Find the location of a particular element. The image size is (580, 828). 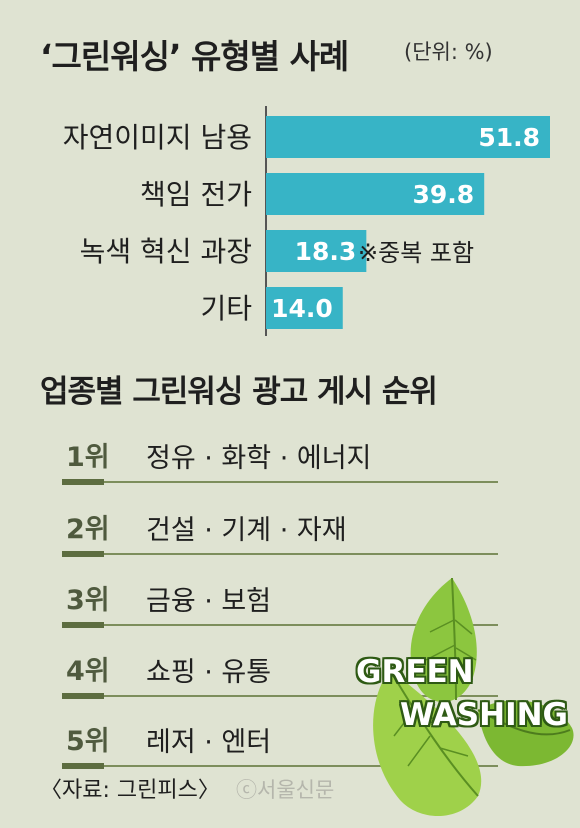

bar-value-label: 39.8 is located at coordinates (444, 194).